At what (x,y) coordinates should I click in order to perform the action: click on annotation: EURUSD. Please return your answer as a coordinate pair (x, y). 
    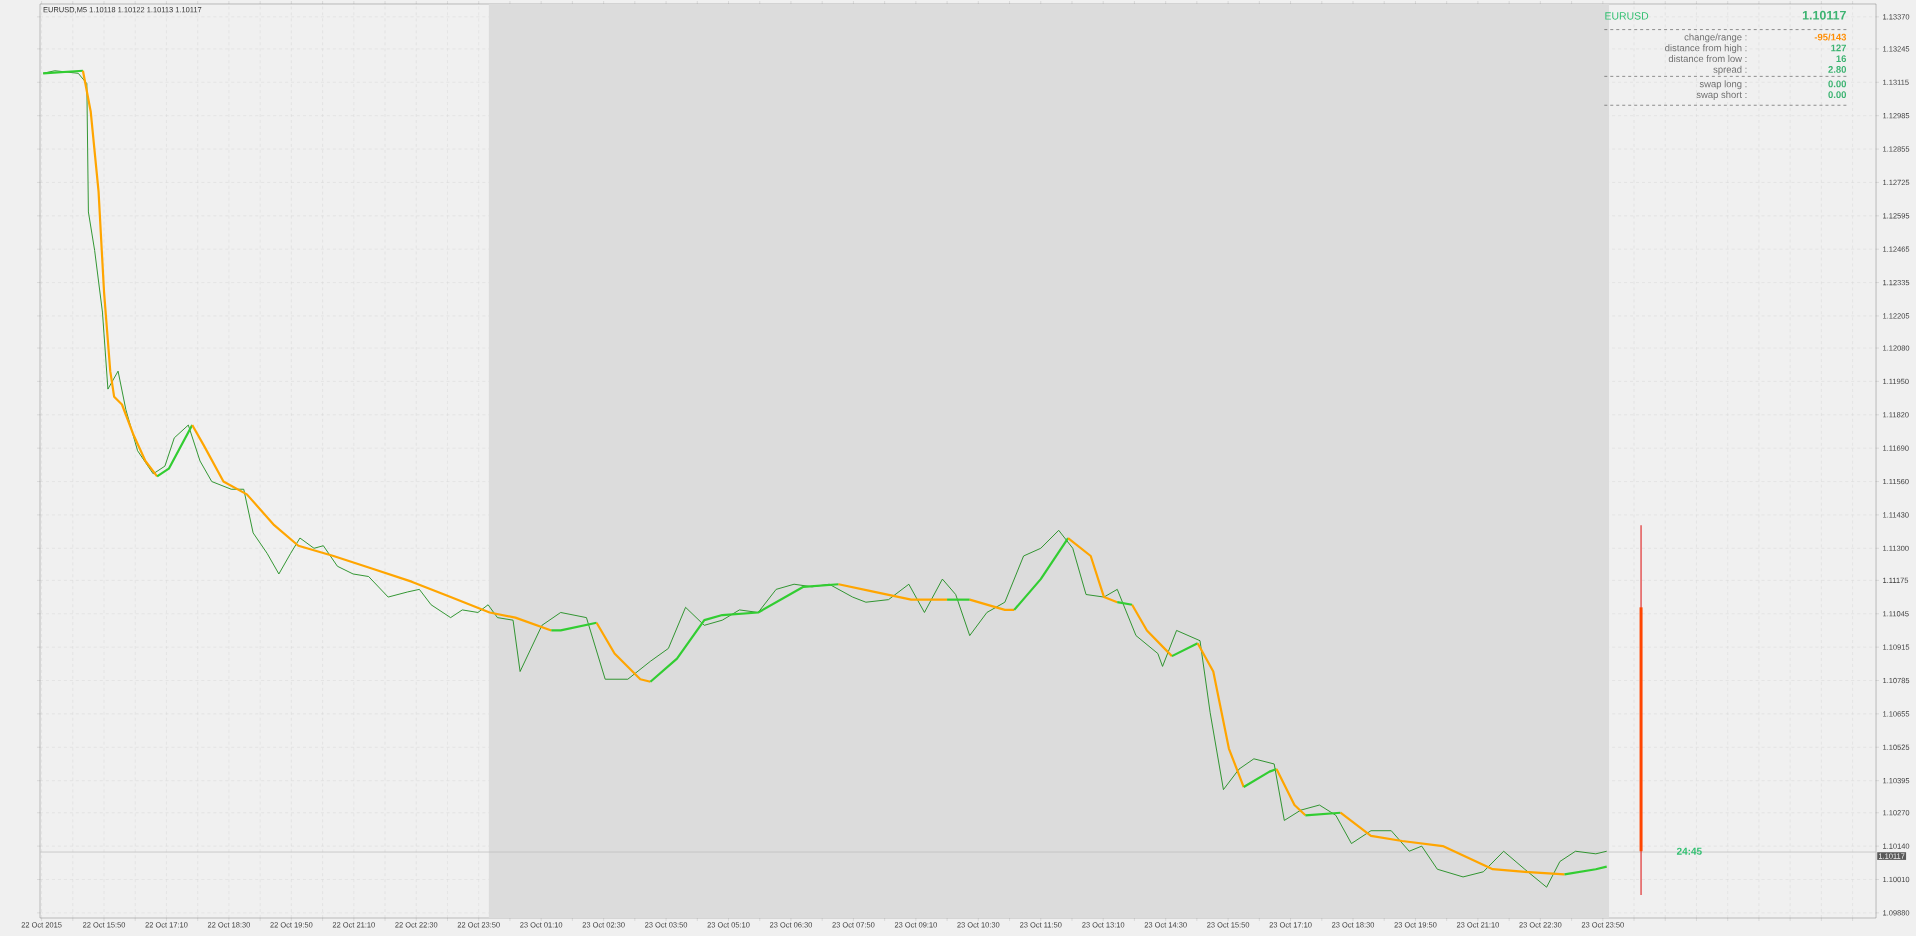
    Looking at the image, I should click on (1627, 16).